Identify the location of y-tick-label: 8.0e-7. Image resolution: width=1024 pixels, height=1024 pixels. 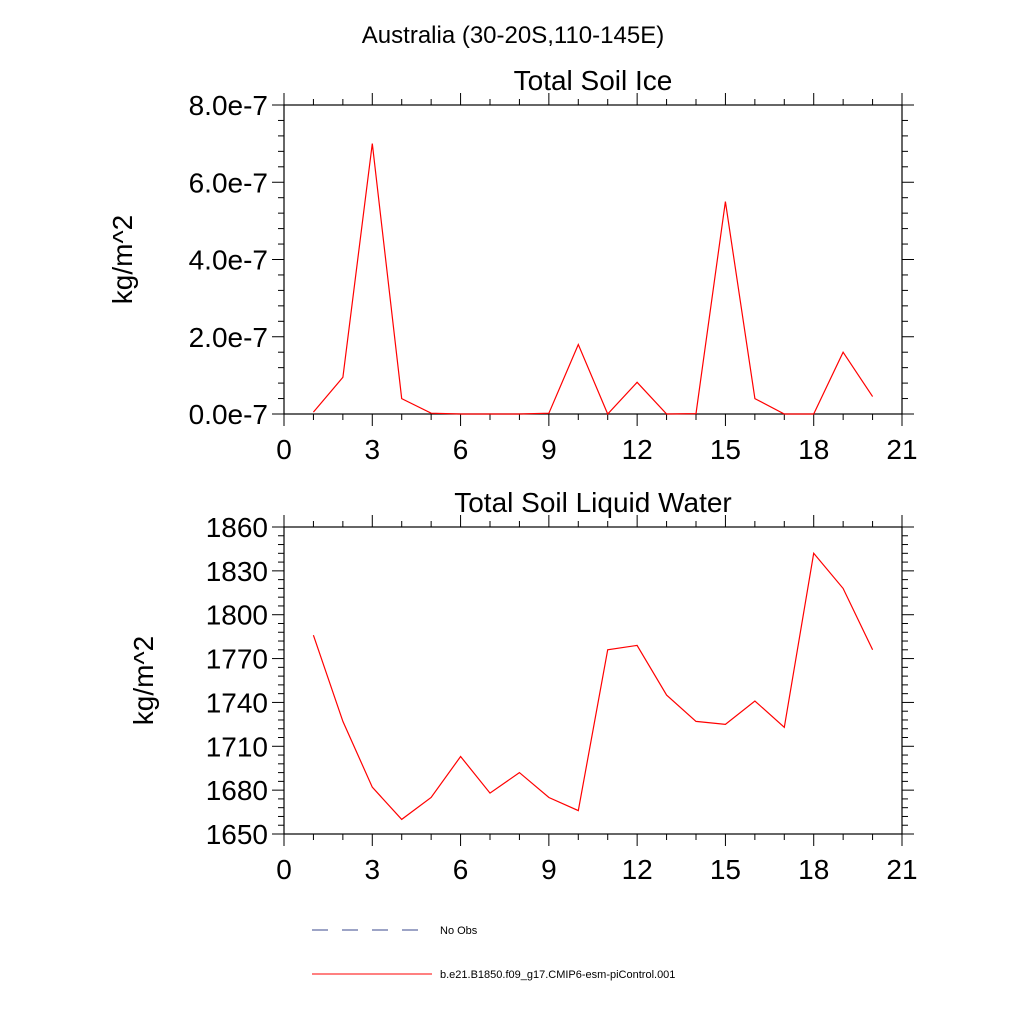
(228, 105).